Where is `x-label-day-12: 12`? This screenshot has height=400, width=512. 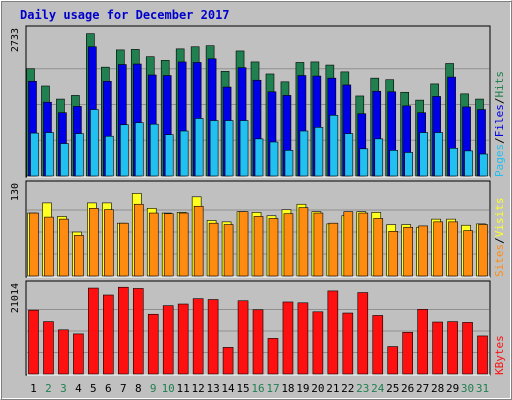 x-label-day-12: 12 is located at coordinates (198, 388).